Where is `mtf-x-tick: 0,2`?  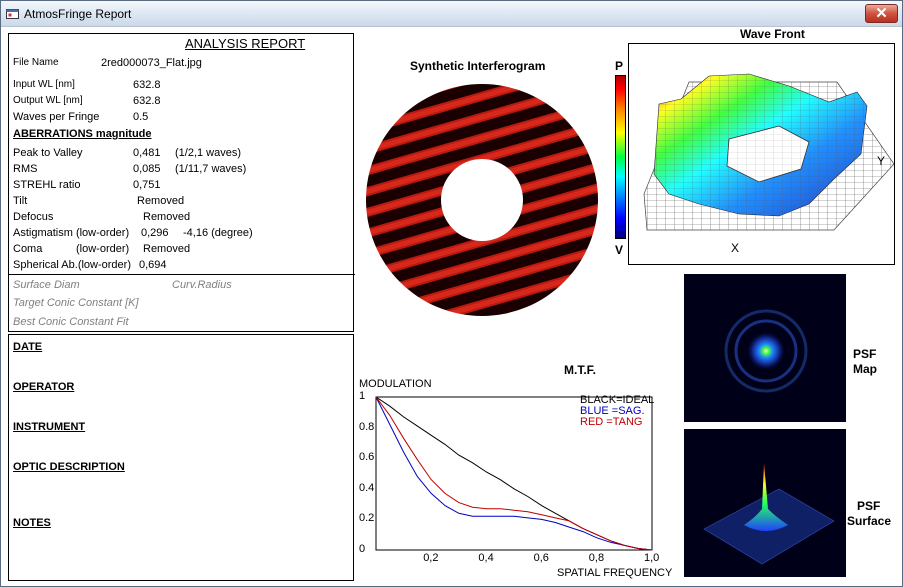
mtf-x-tick: 0,2 is located at coordinates (431, 558).